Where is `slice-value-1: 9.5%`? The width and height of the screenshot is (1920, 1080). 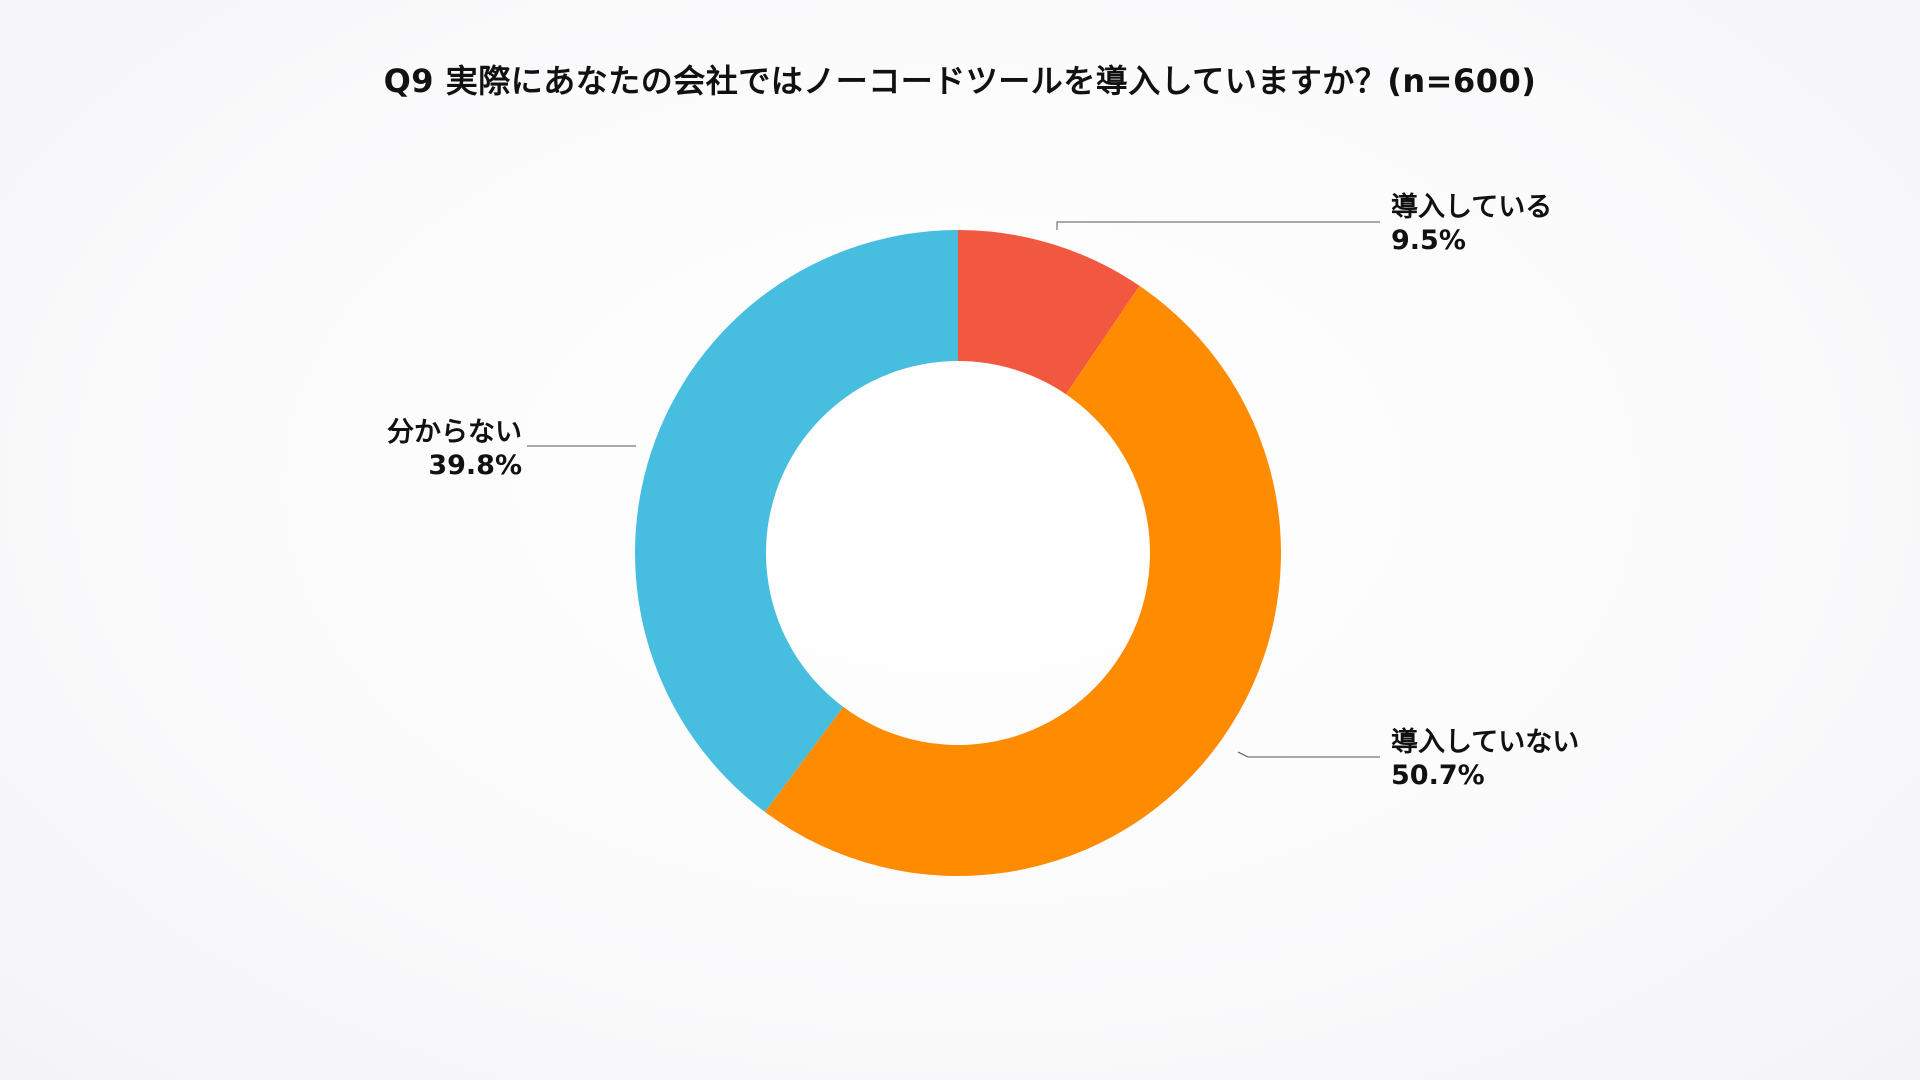 slice-value-1: 9.5% is located at coordinates (1428, 240).